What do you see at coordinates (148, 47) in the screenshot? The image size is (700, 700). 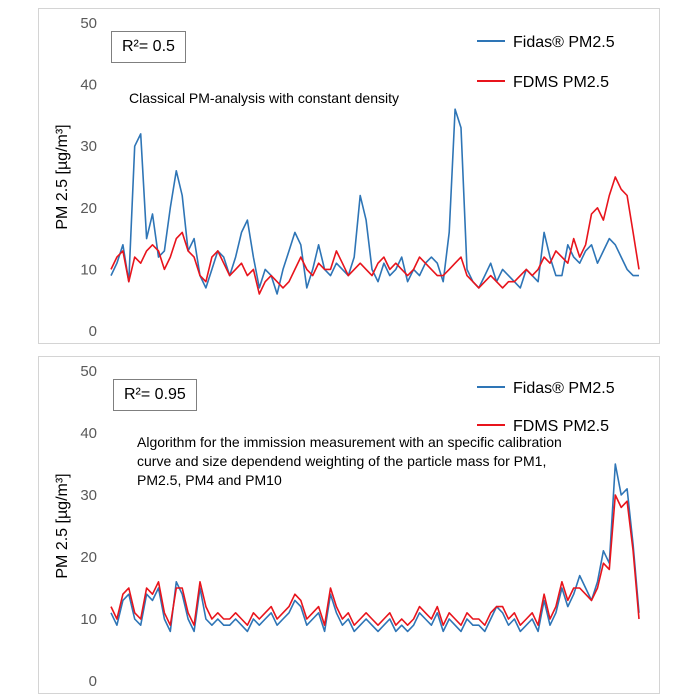 I see `r2-box-1: R²= 0.5` at bounding box center [148, 47].